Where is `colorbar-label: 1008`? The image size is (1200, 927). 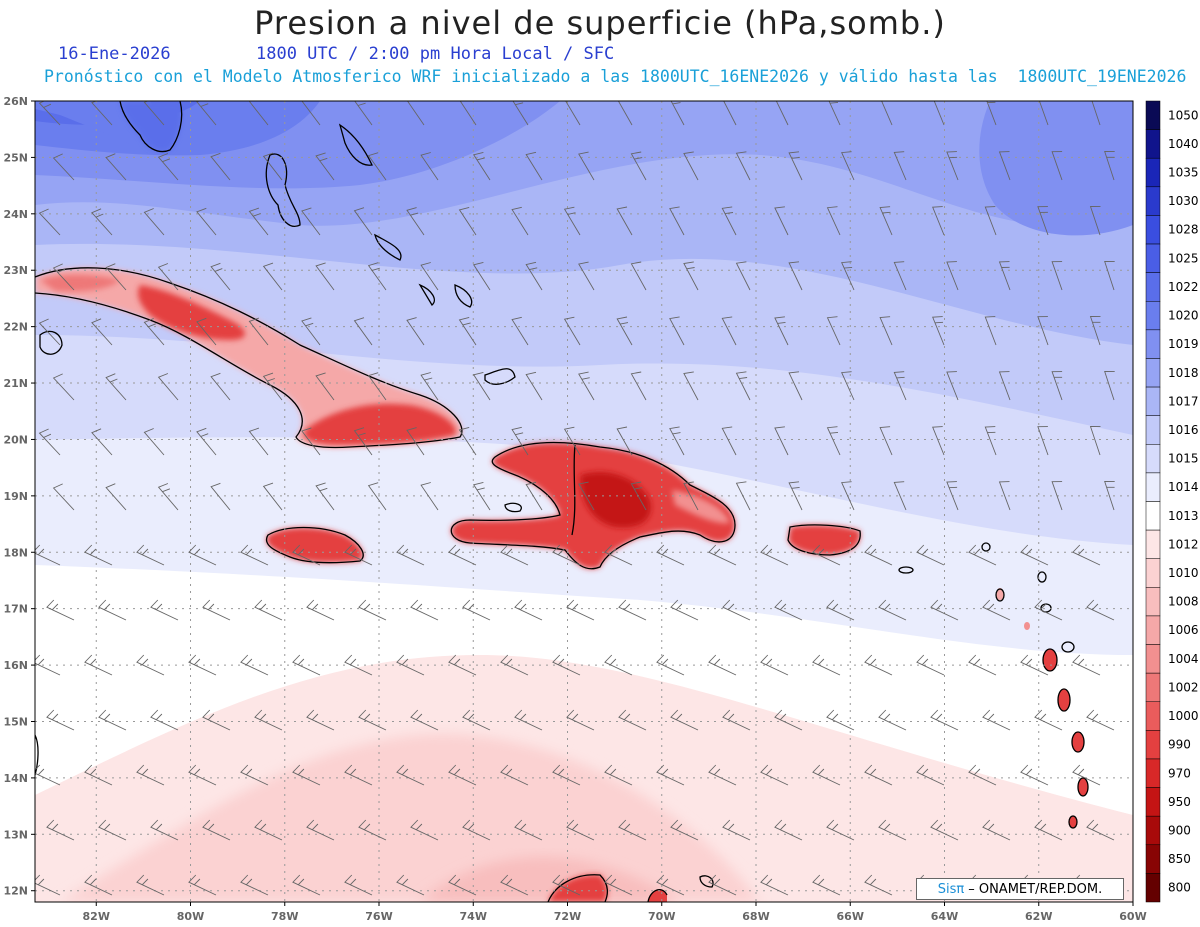 colorbar-label: 1008 is located at coordinates (1183, 602).